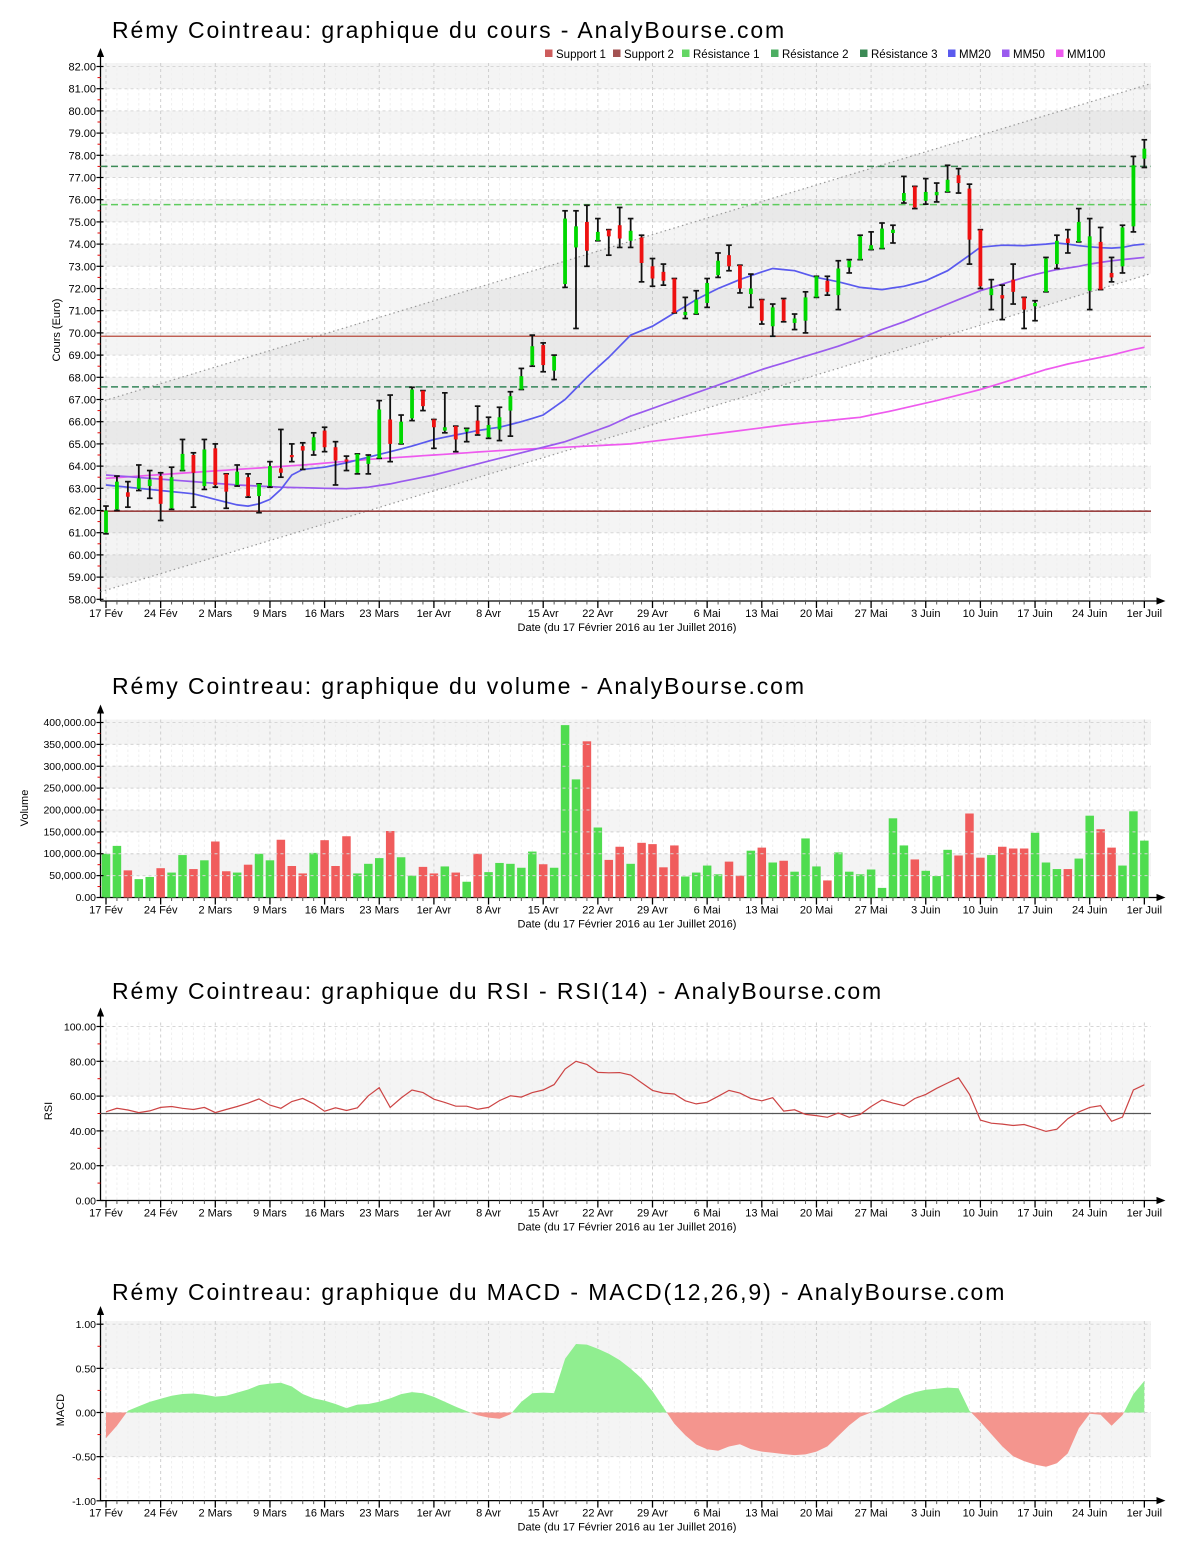 This screenshot has width=1200, height=1555. I want to click on svg-text: 82.00, so click(82, 68).